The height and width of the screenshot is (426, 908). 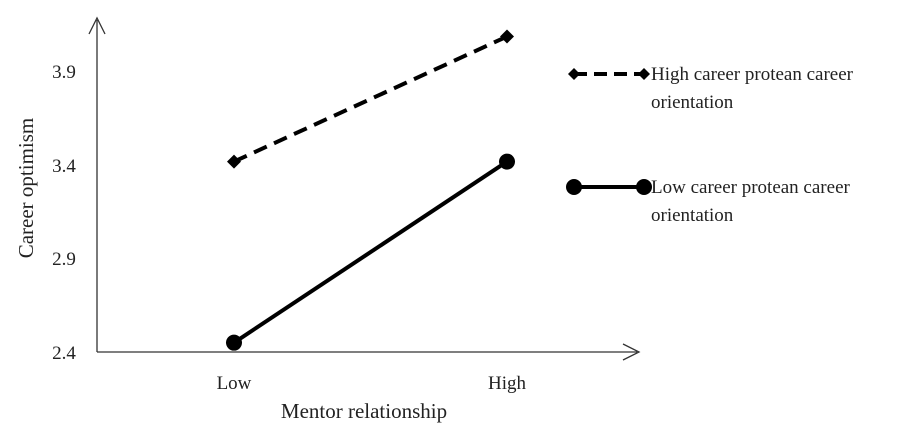 I want to click on x-tick-label-1: High, so click(x=507, y=383).